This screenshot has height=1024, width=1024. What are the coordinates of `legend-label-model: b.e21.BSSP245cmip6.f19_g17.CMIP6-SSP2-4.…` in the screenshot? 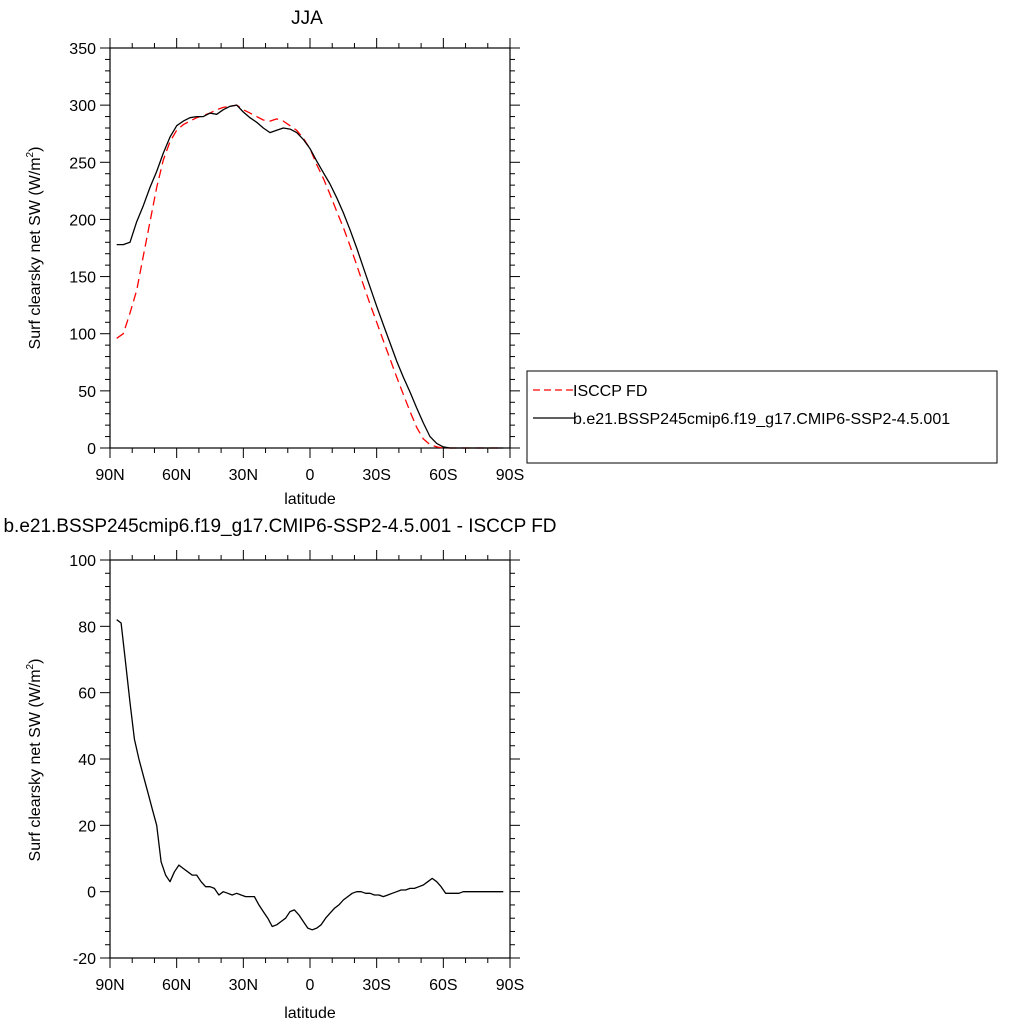 It's located at (761, 419).